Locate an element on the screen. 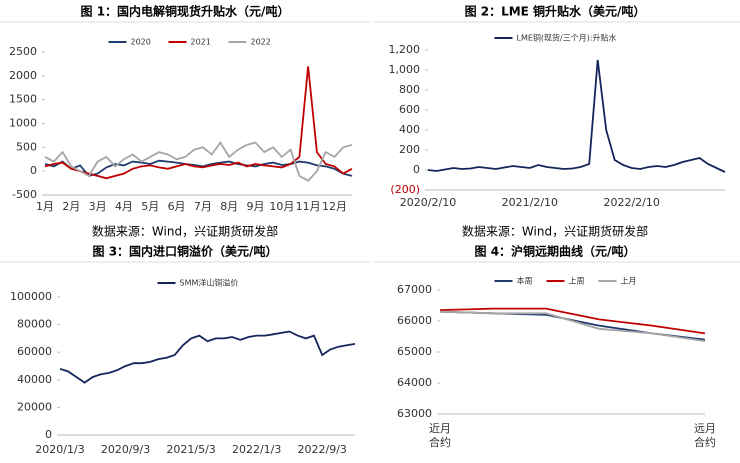  x-tick-label: 1月 is located at coordinates (45, 206).